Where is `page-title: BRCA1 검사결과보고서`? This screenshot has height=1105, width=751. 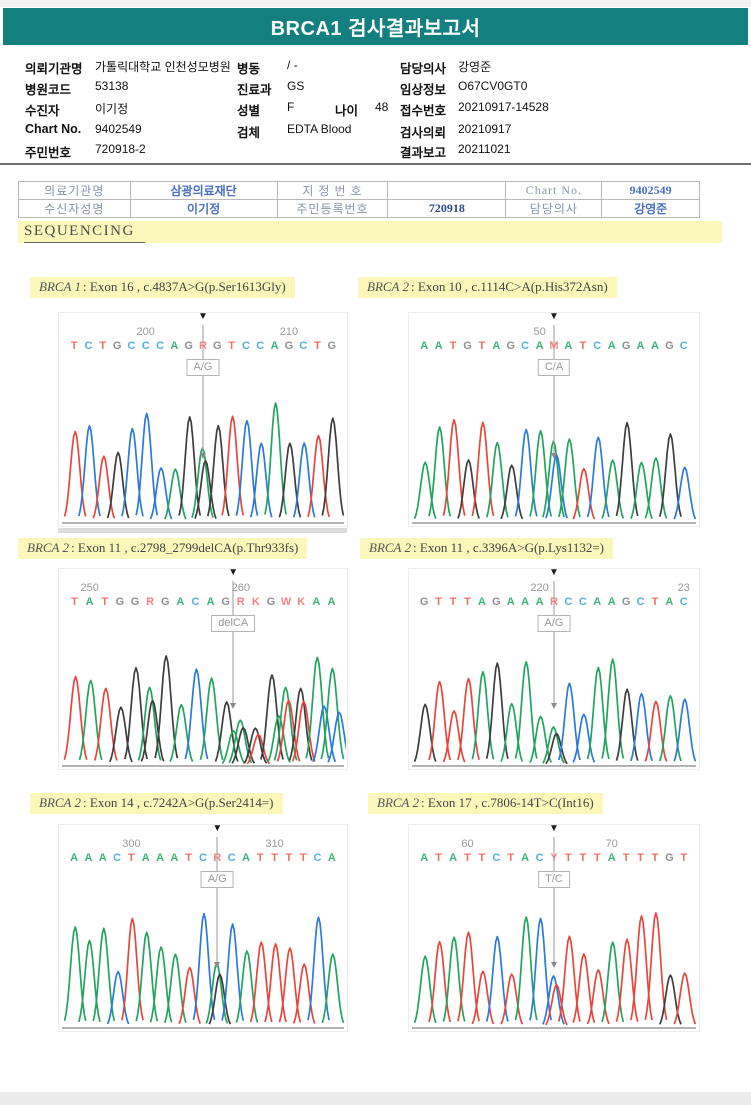 page-title: BRCA1 검사결과보고서 is located at coordinates (375, 29).